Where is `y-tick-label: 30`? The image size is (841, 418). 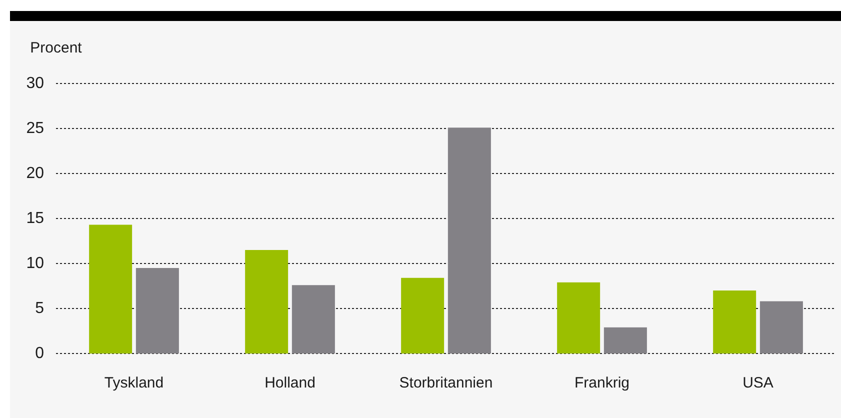 y-tick-label: 30 is located at coordinates (35, 83).